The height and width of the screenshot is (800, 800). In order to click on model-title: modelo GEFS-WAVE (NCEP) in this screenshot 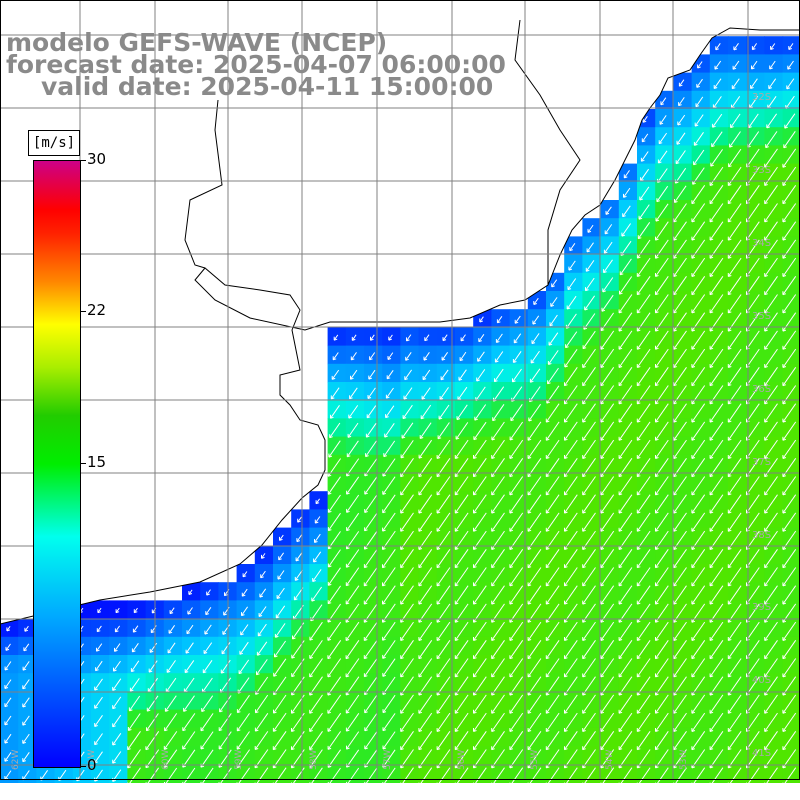, I will do `click(197, 42)`.